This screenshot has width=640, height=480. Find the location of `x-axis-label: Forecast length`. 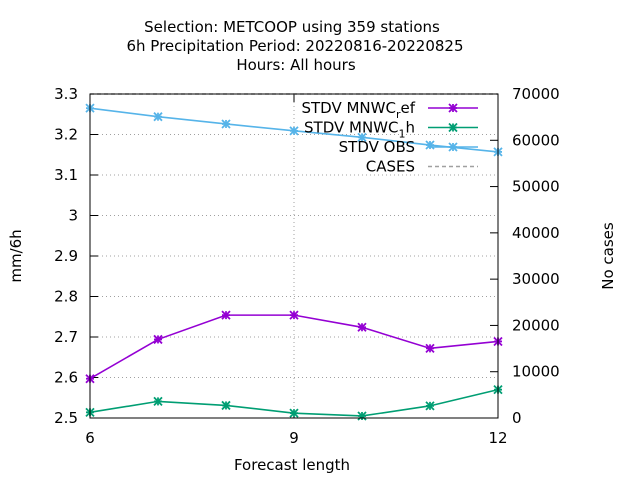

x-axis-label: Forecast length is located at coordinates (292, 465).